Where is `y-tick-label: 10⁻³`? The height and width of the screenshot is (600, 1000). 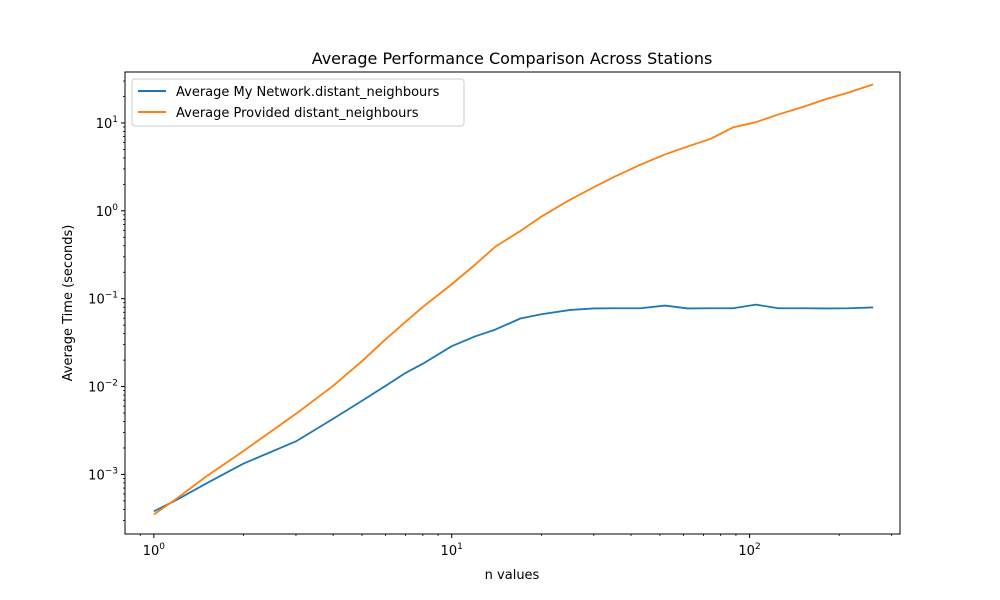 y-tick-label: 10⁻³ is located at coordinates (103, 474).